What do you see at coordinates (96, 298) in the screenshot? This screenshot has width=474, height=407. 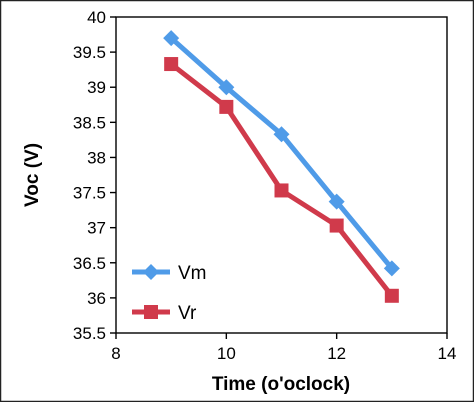 I see `y-tick-label: 36` at bounding box center [96, 298].